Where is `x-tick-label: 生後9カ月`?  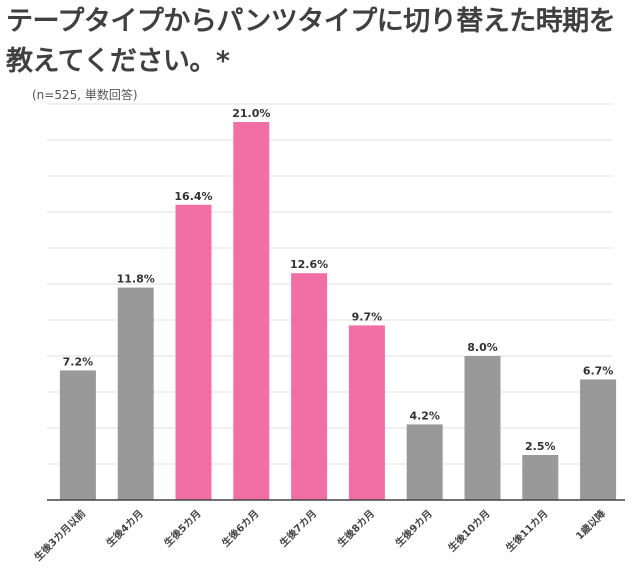 x-tick-label: 生後9カ月 is located at coordinates (413, 528).